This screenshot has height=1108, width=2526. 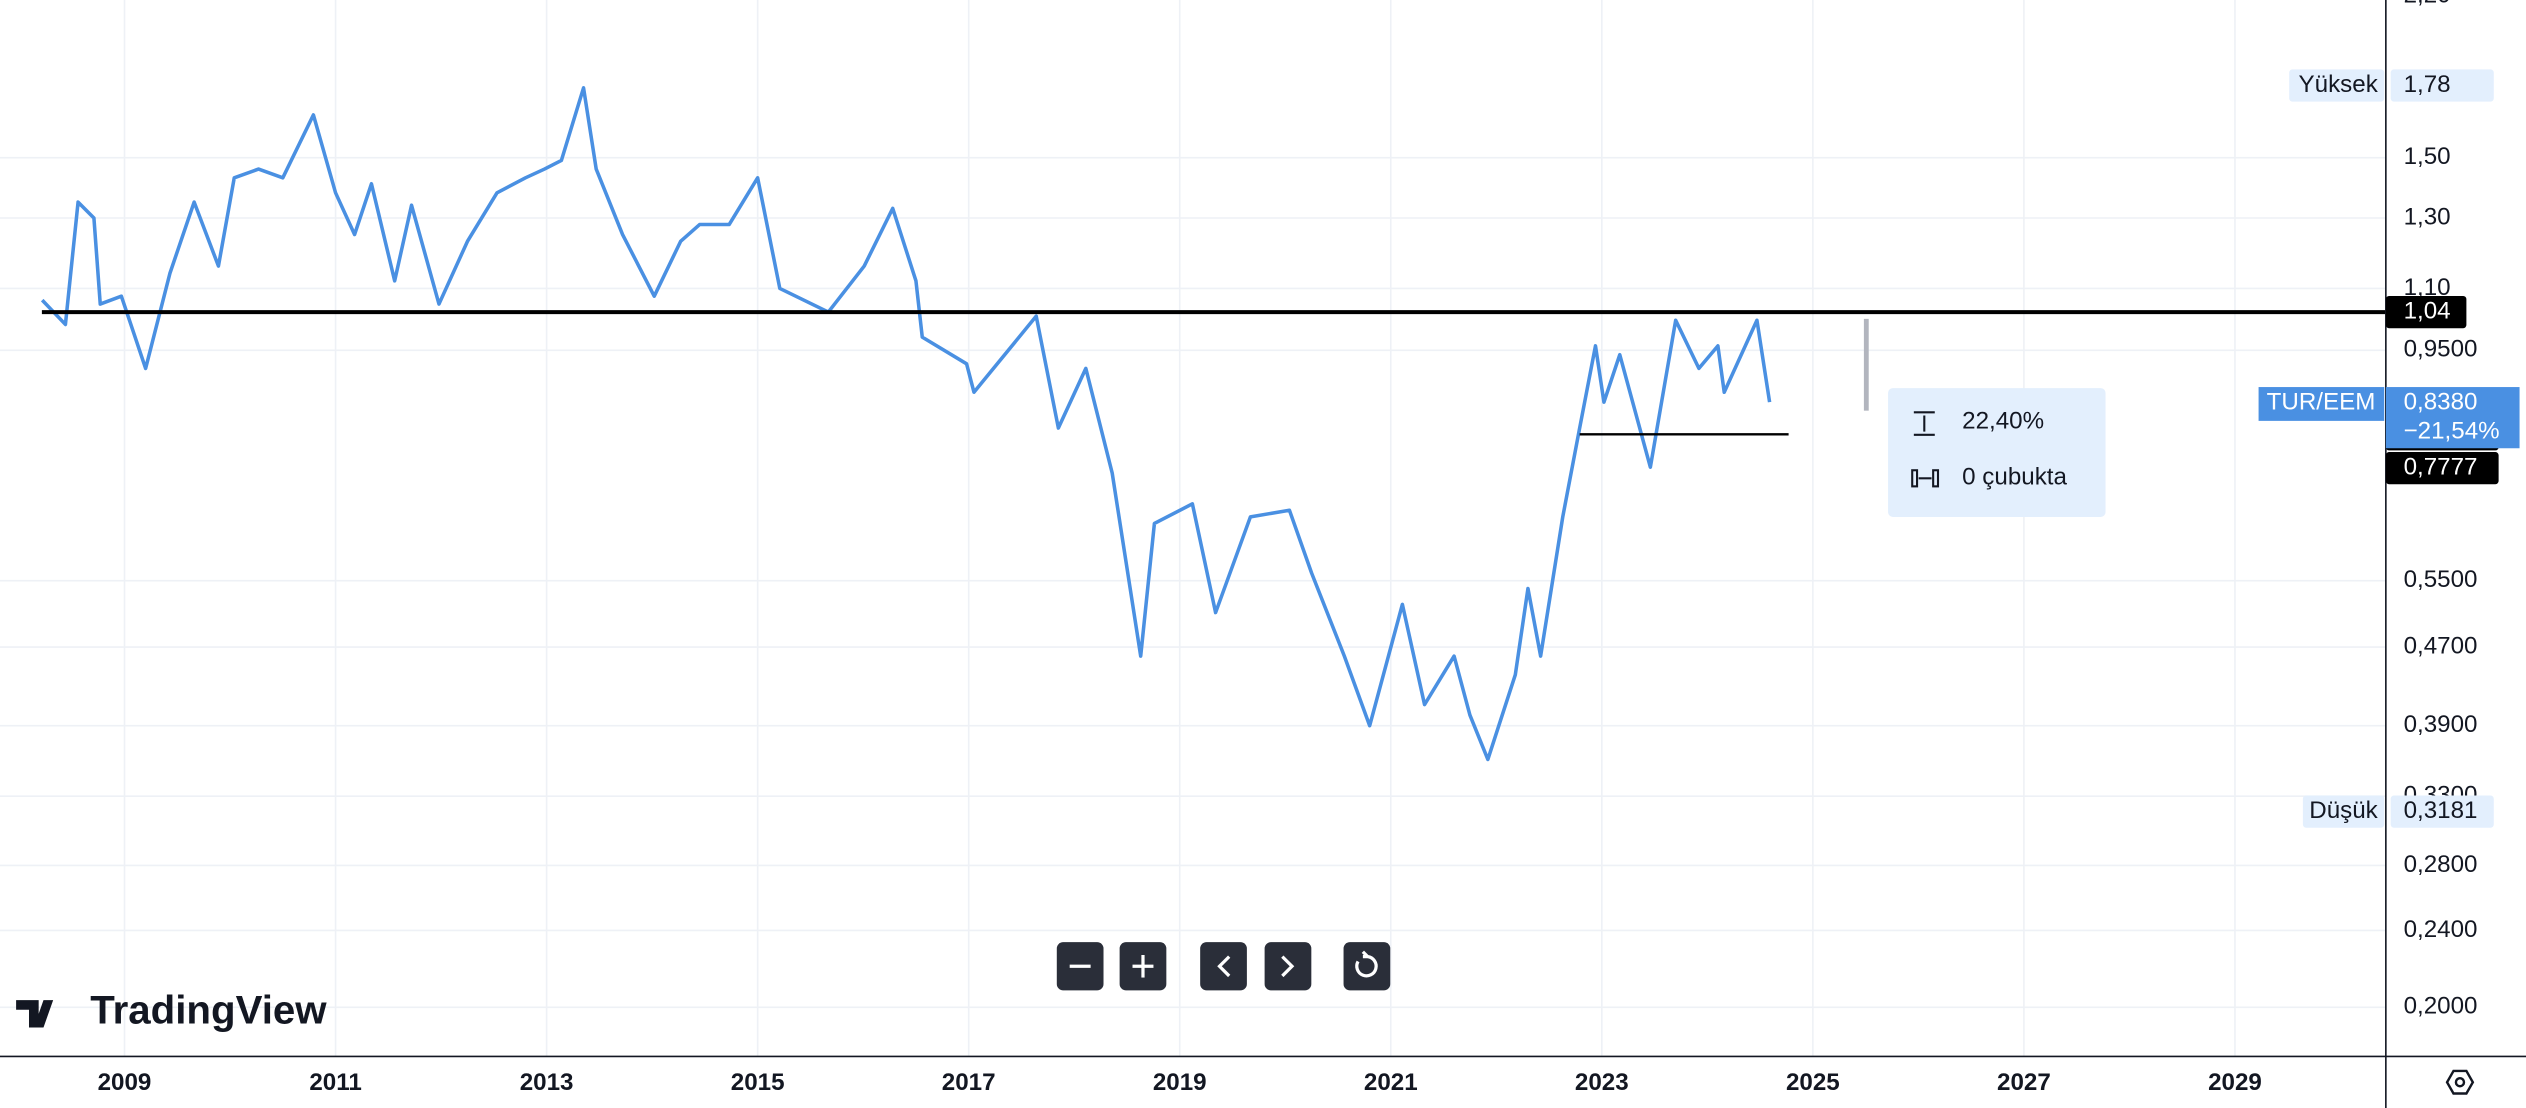 What do you see at coordinates (1602, 1082) in the screenshot?
I see `x-tick-label: 2023` at bounding box center [1602, 1082].